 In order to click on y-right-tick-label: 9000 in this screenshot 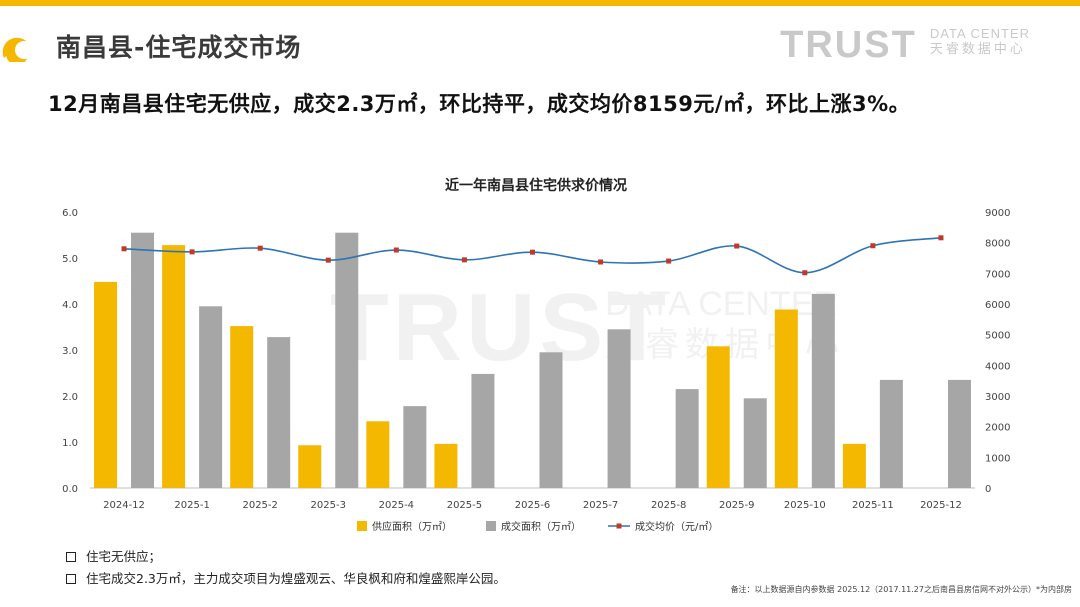, I will do `click(997, 213)`.